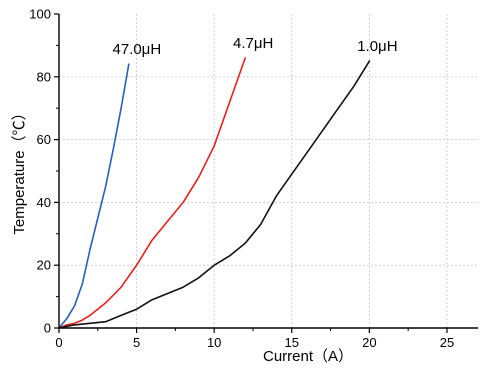 The width and height of the screenshot is (480, 369). What do you see at coordinates (136, 342) in the screenshot?
I see `x-tick-label: 5` at bounding box center [136, 342].